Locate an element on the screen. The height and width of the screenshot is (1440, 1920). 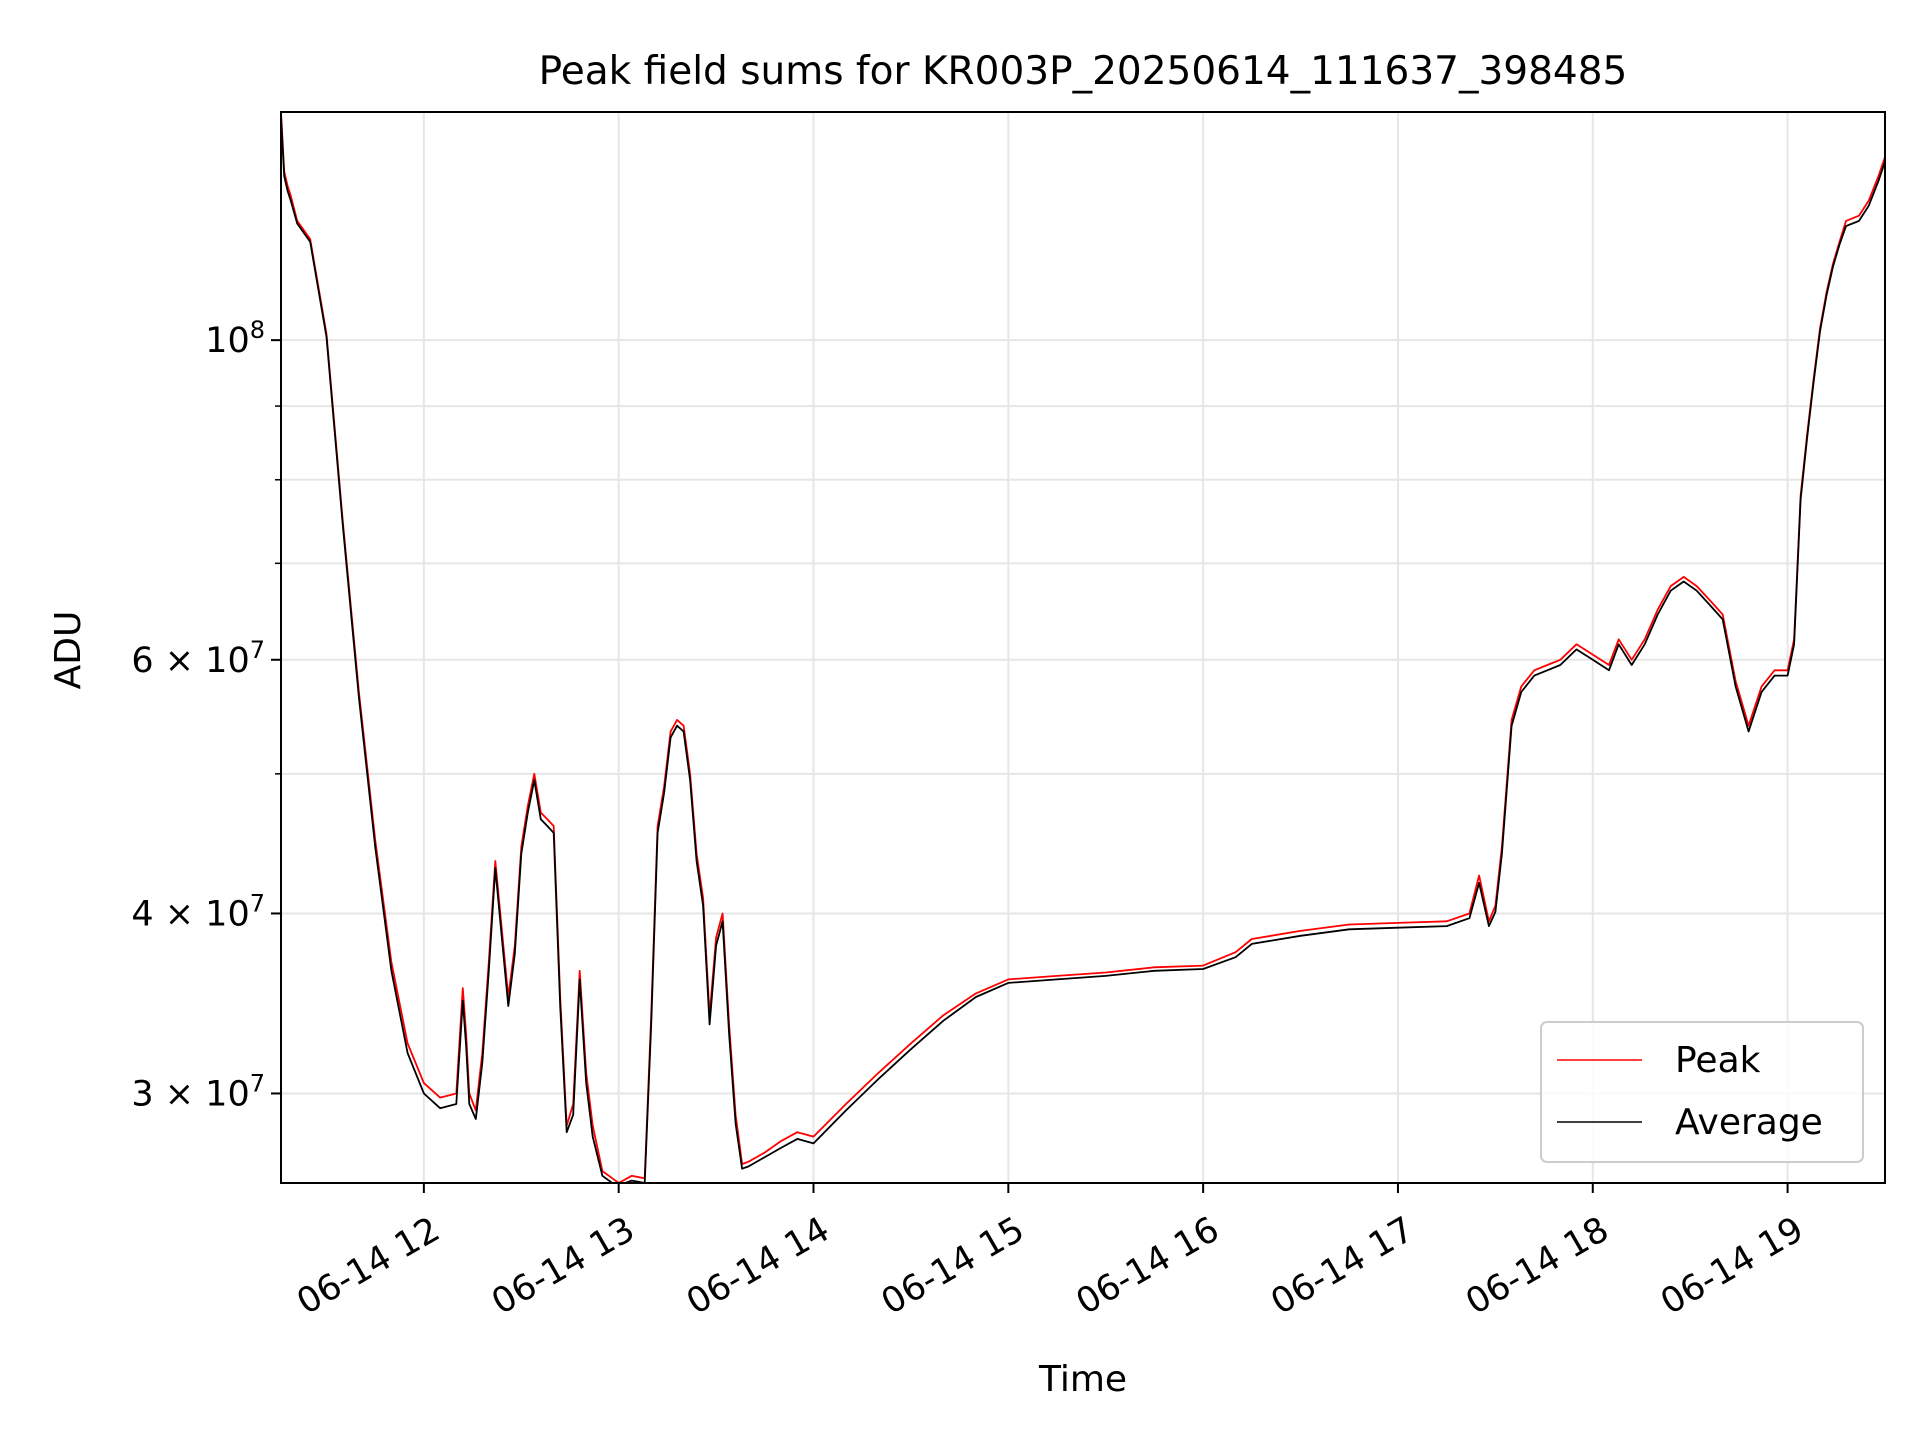
y-tick-label: 6 × 107 is located at coordinates (198, 658).